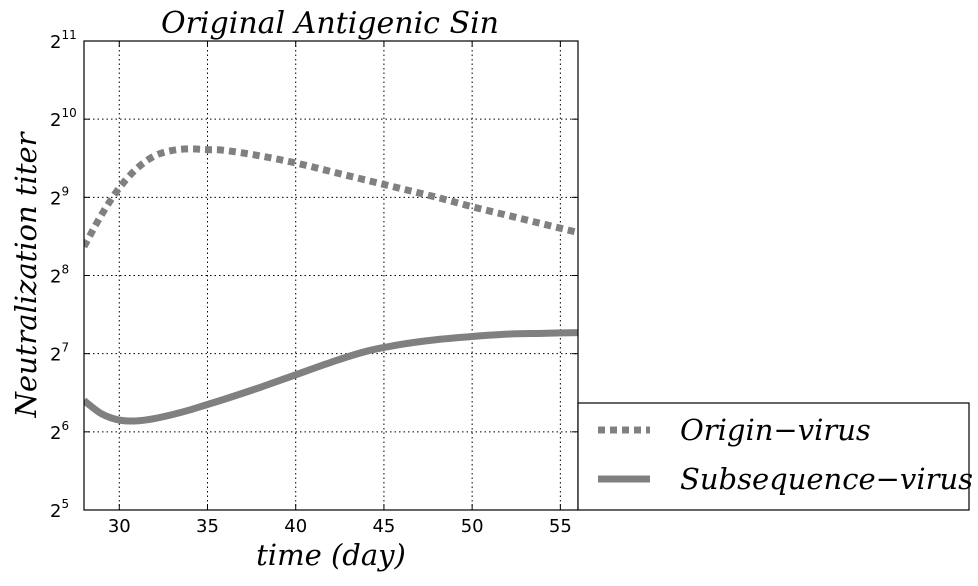 This screenshot has width=978, height=586. Describe the element at coordinates (331, 555) in the screenshot. I see `x-axis-label: time (day)` at that location.